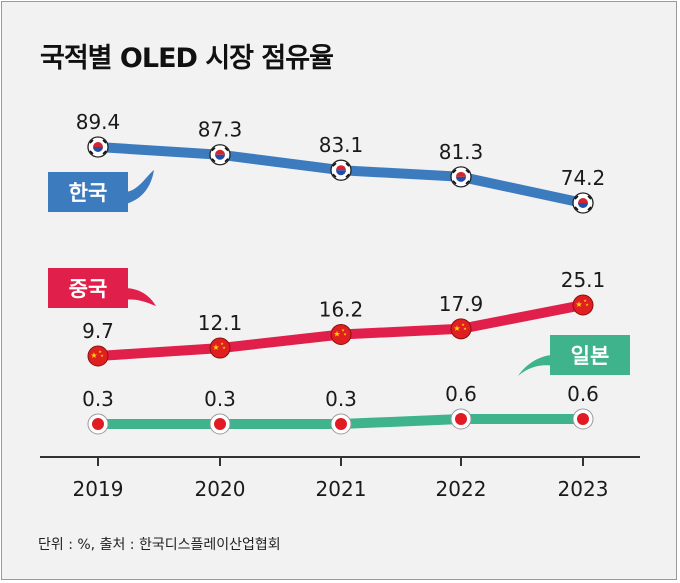  Describe the element at coordinates (98, 122) in the screenshot. I see `data-label-korea: 89.4` at that location.